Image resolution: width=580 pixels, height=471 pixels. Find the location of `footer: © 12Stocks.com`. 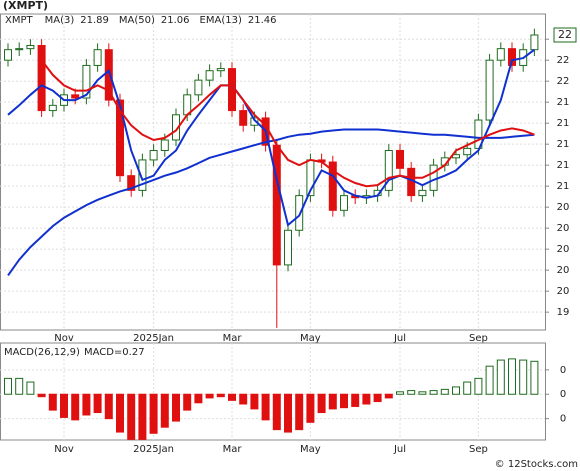

footer: © 12Stocks.com is located at coordinates (536, 464).